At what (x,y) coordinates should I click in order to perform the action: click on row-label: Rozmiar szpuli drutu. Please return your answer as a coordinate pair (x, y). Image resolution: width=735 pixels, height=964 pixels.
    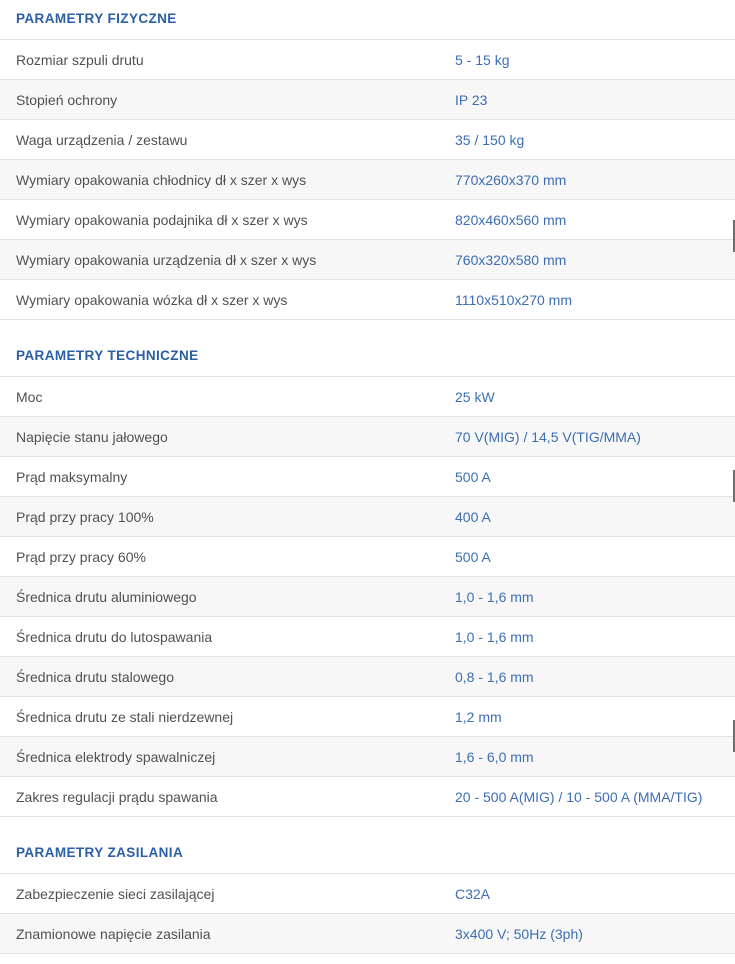
    Looking at the image, I should click on (80, 59).